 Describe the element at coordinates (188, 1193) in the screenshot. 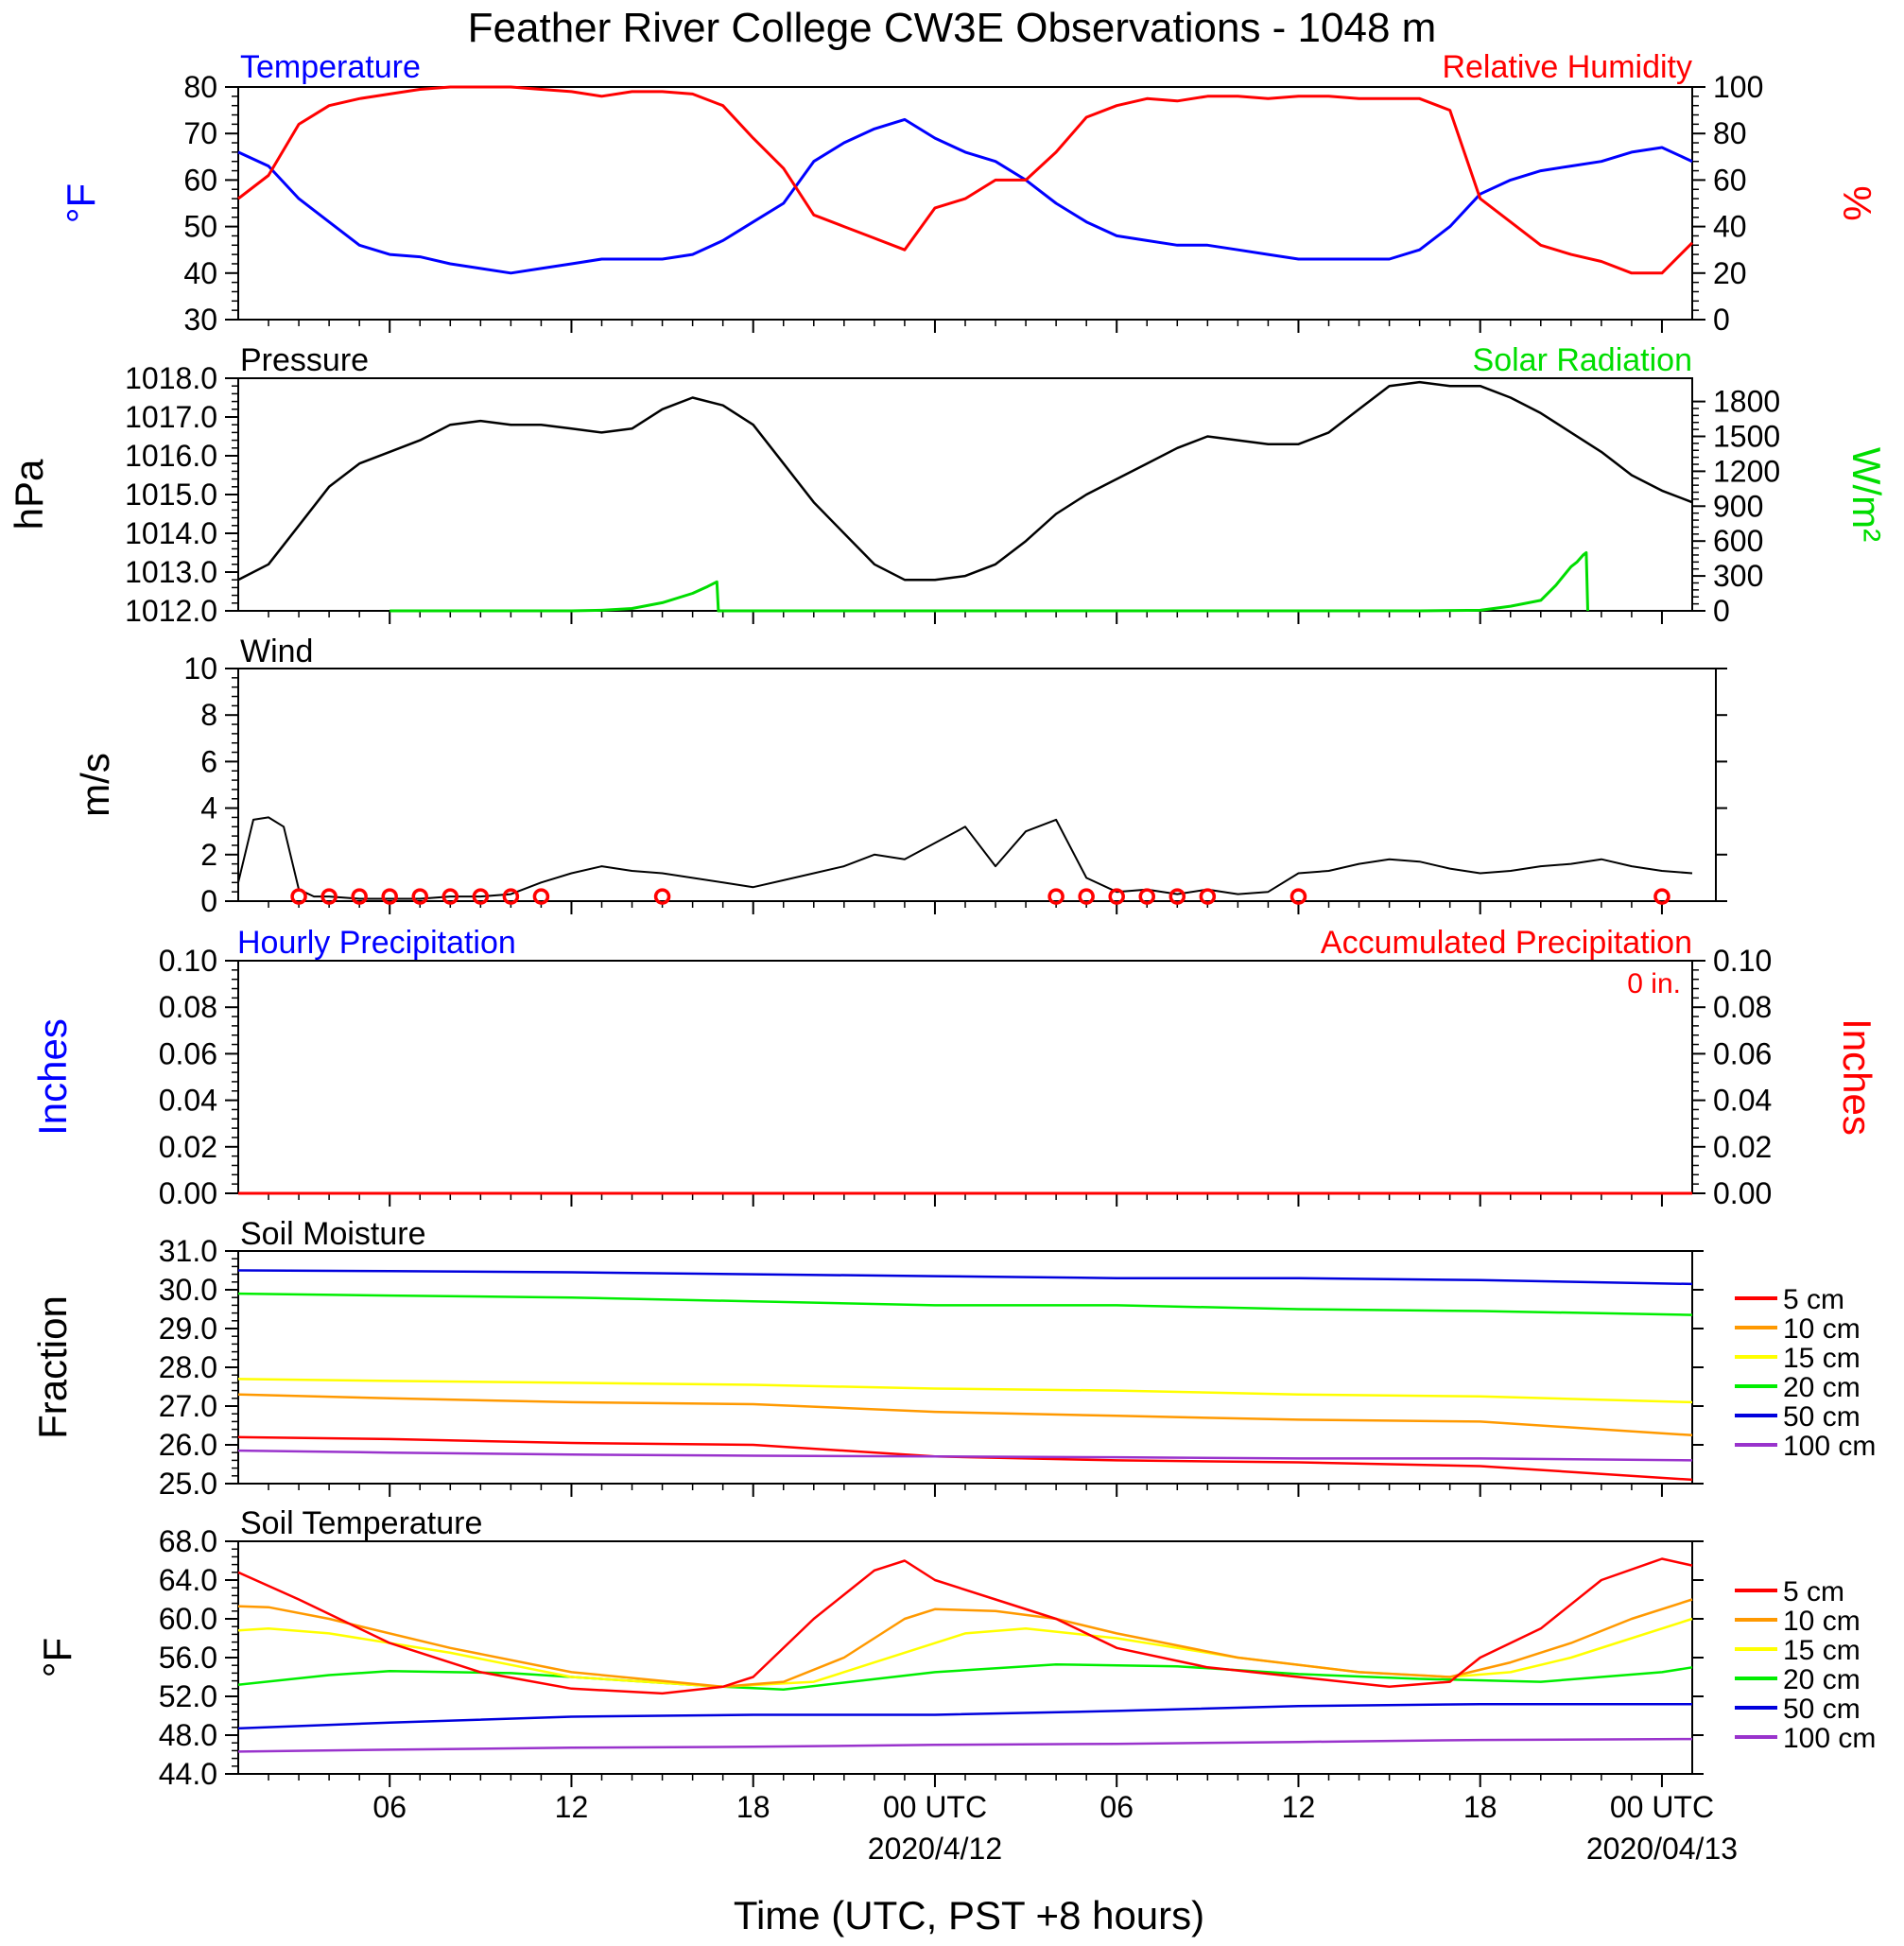

I see `precip-left-tick-label: 0.00` at that location.